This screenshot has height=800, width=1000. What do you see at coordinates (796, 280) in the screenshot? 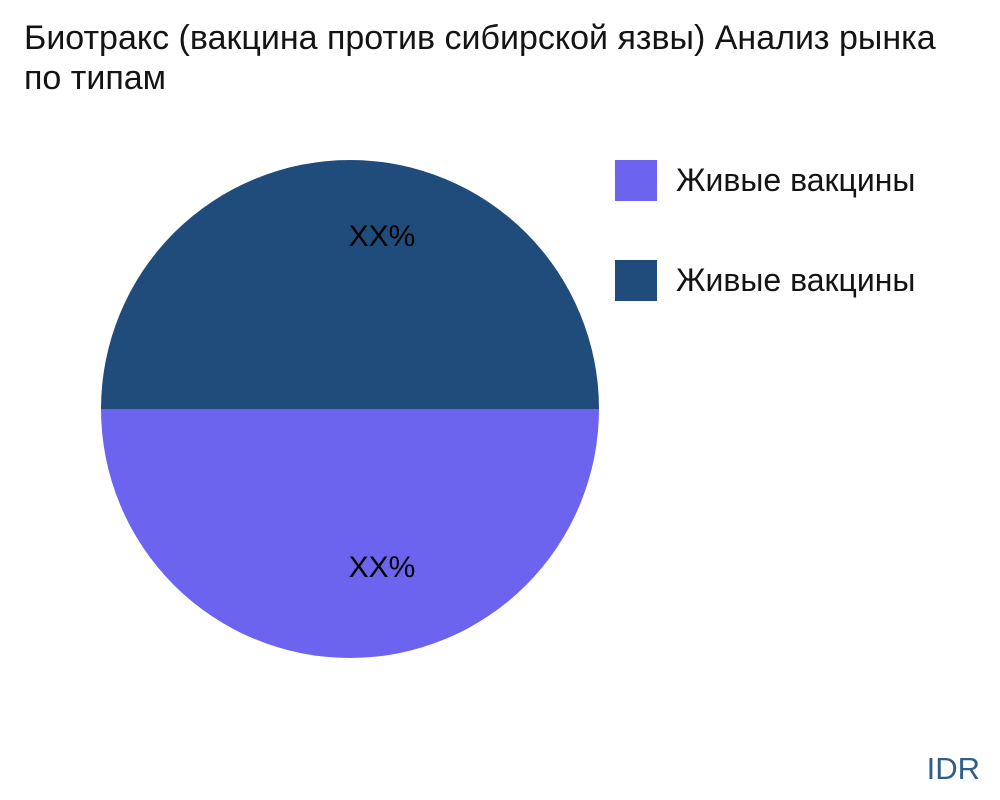
I see `legend-label-1: Живые вакцины` at bounding box center [796, 280].